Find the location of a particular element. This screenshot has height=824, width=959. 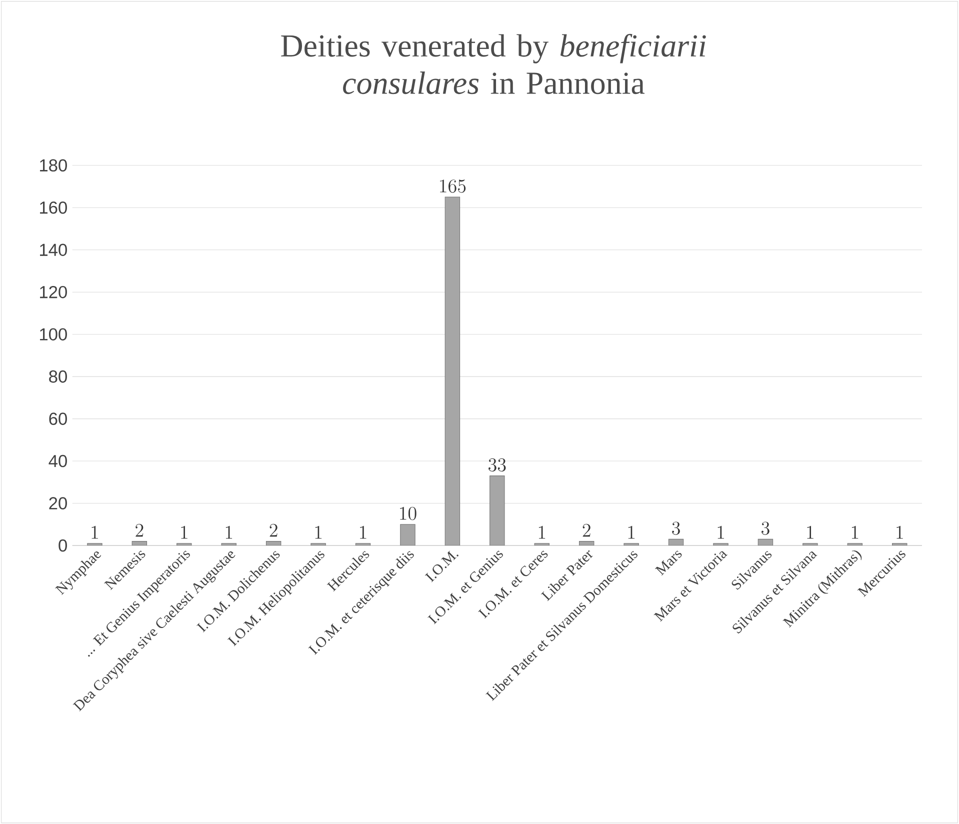

chart-title: Deities venerated by beneficiarii consulares in Pannonia is located at coordinates (493, 64).